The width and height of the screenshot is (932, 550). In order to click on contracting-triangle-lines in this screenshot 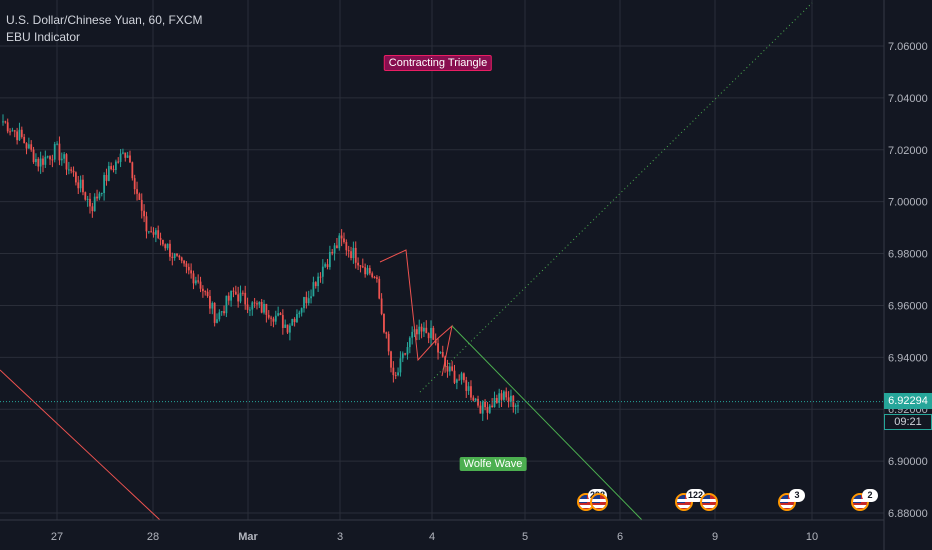, I will do `click(416, 313)`.